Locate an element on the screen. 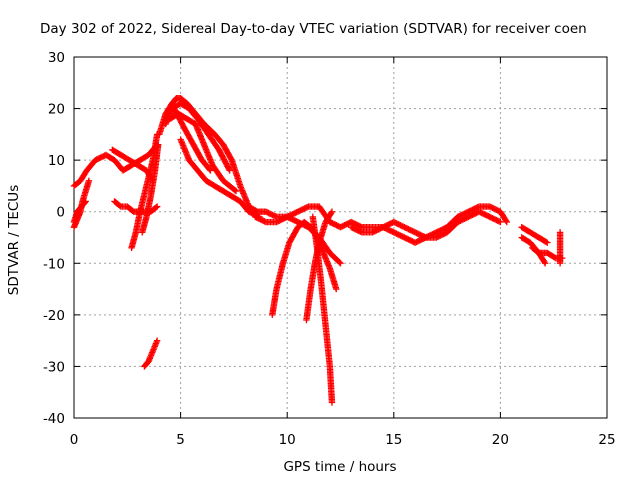  y-tick-label: 10 is located at coordinates (56, 161).